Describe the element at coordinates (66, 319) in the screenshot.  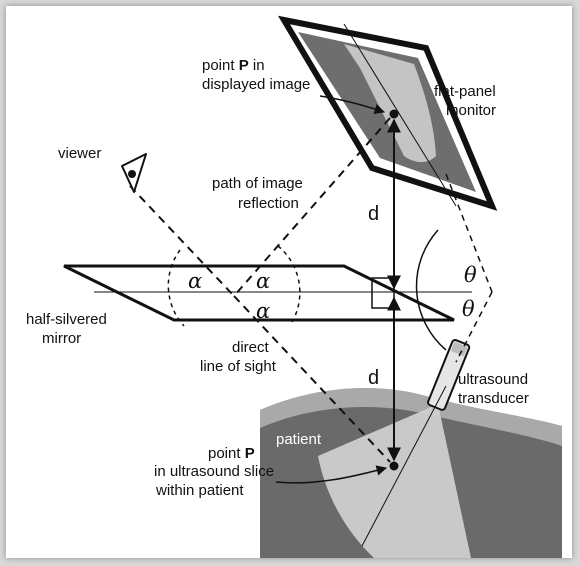
I see `mirror-label: half-silvered` at that location.